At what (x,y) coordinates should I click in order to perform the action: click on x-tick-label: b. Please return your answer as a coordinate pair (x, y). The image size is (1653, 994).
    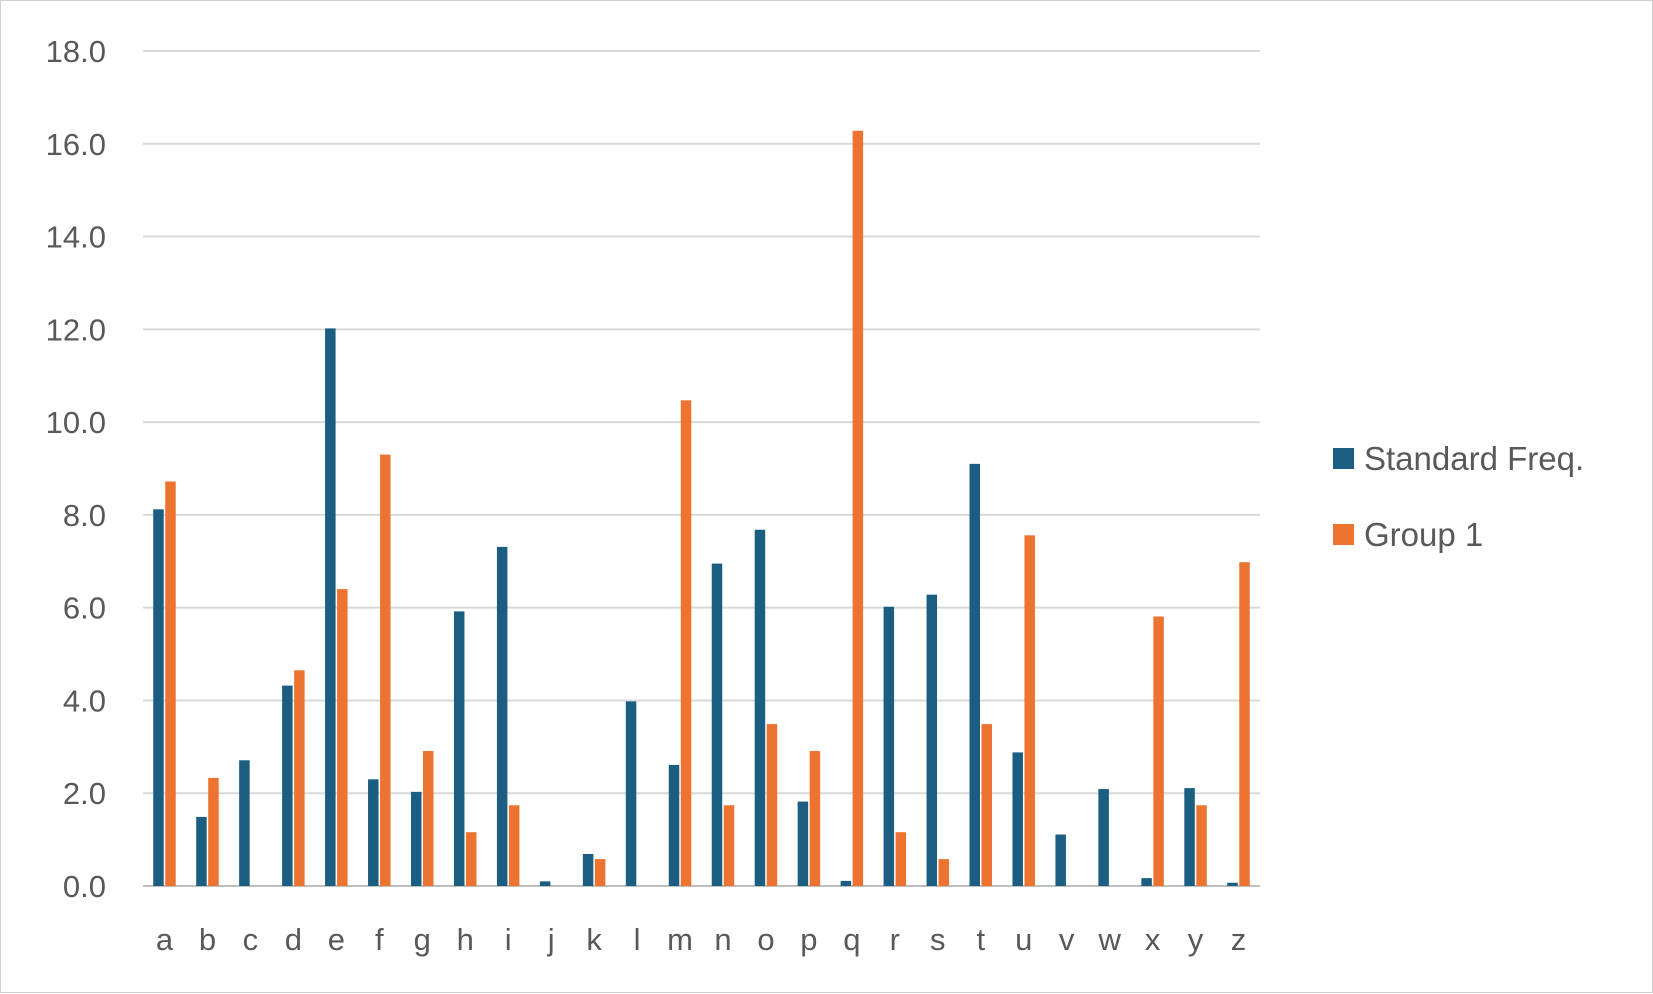
    Looking at the image, I should click on (207, 939).